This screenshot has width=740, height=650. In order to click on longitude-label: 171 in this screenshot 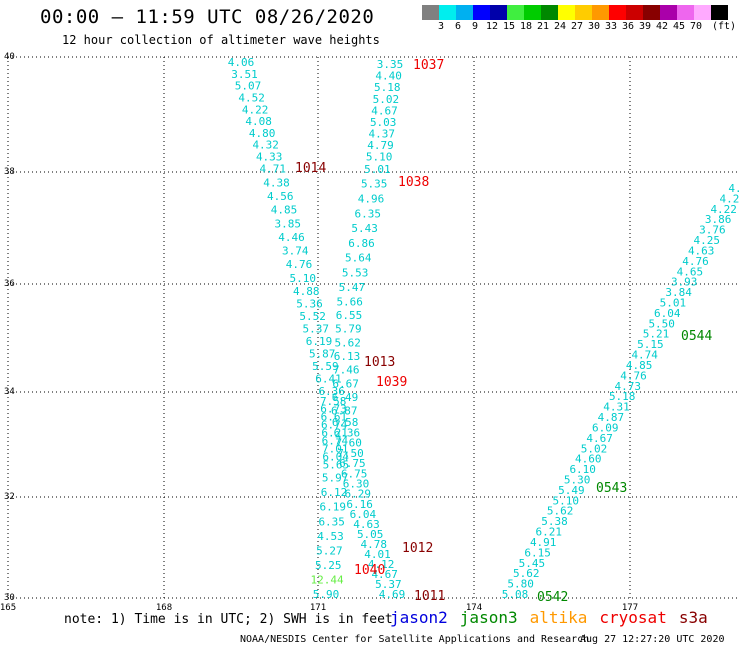, I will do `click(318, 608)`.